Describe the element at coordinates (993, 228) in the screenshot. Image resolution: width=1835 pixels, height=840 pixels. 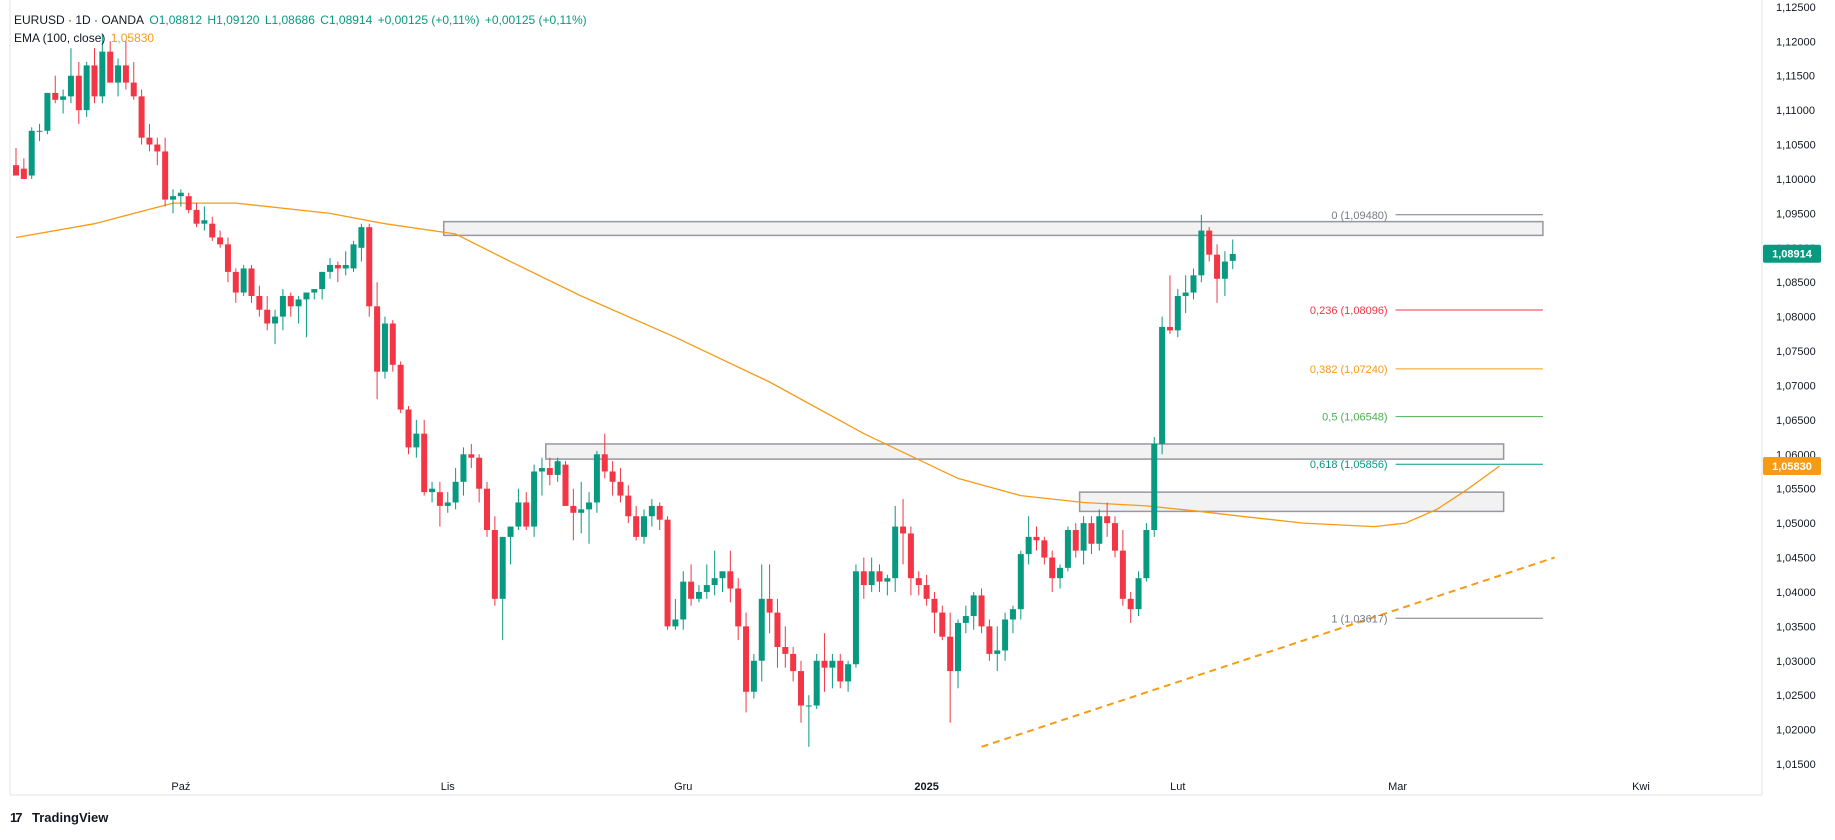
I see `sr-zone` at that location.